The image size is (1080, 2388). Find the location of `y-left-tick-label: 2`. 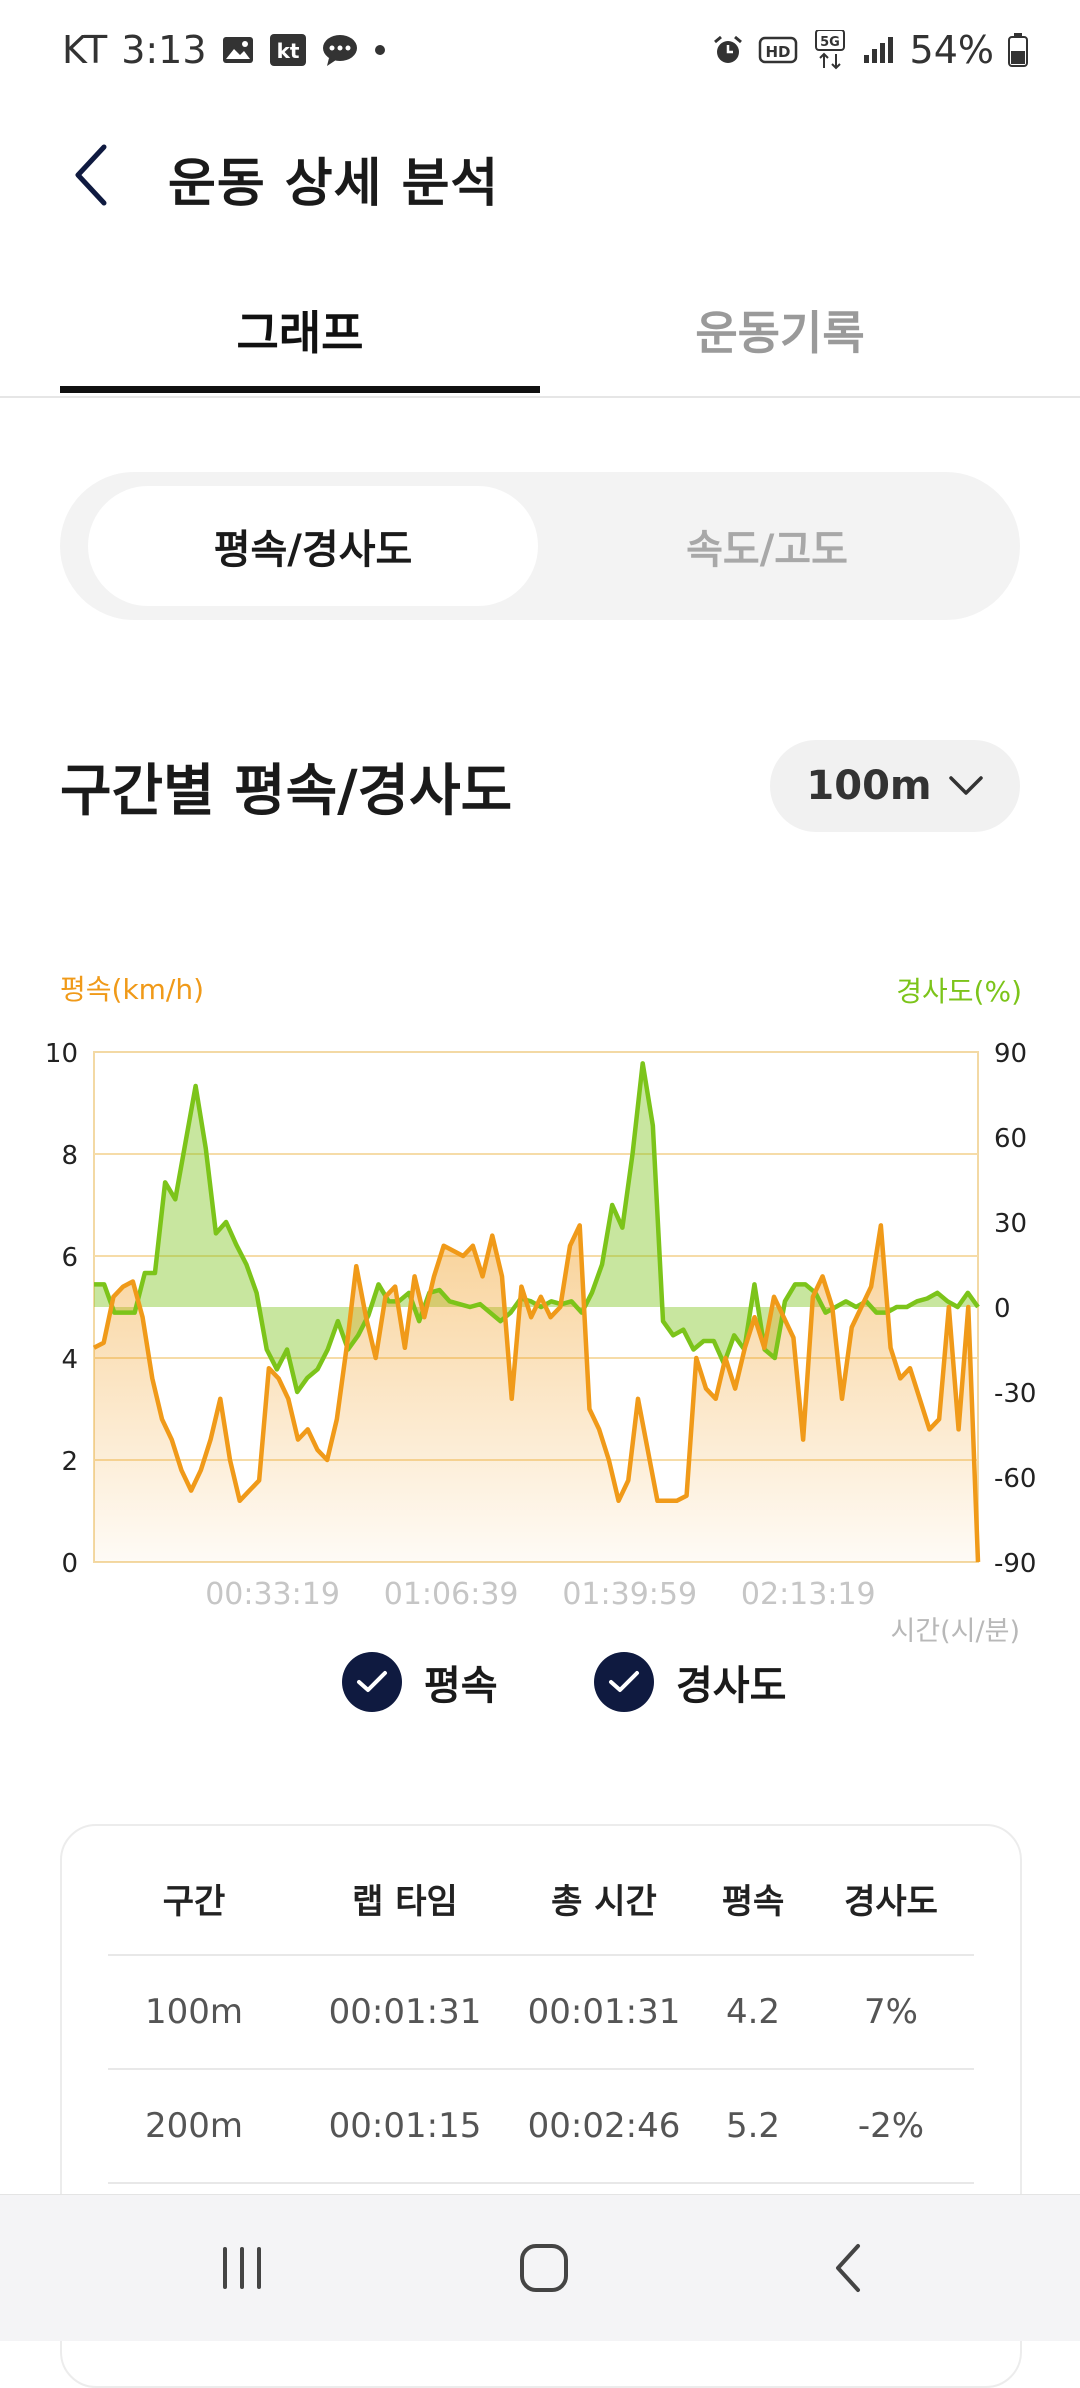

y-left-tick-label: 2 is located at coordinates (69, 1462).